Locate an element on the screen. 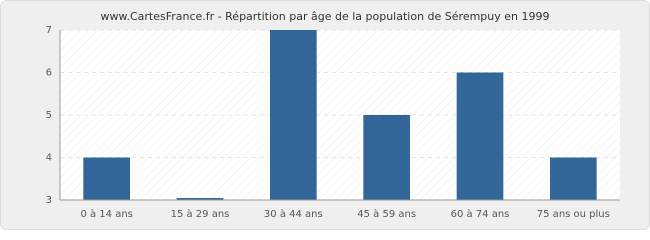 This screenshot has width=650, height=240. x-tick-label: 45 à 59 ans is located at coordinates (386, 214).